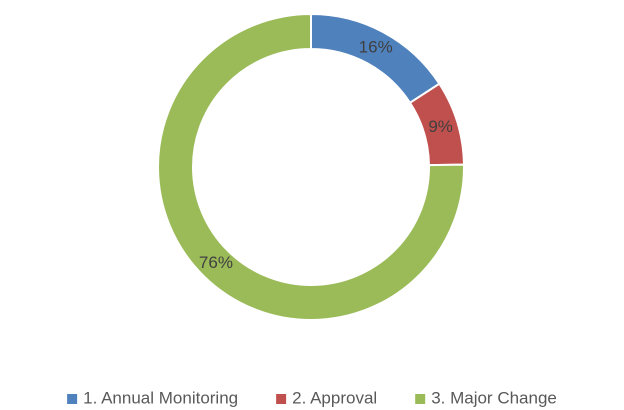 This screenshot has width=624, height=410. Describe the element at coordinates (216, 262) in the screenshot. I see `data-label: 76%` at that location.